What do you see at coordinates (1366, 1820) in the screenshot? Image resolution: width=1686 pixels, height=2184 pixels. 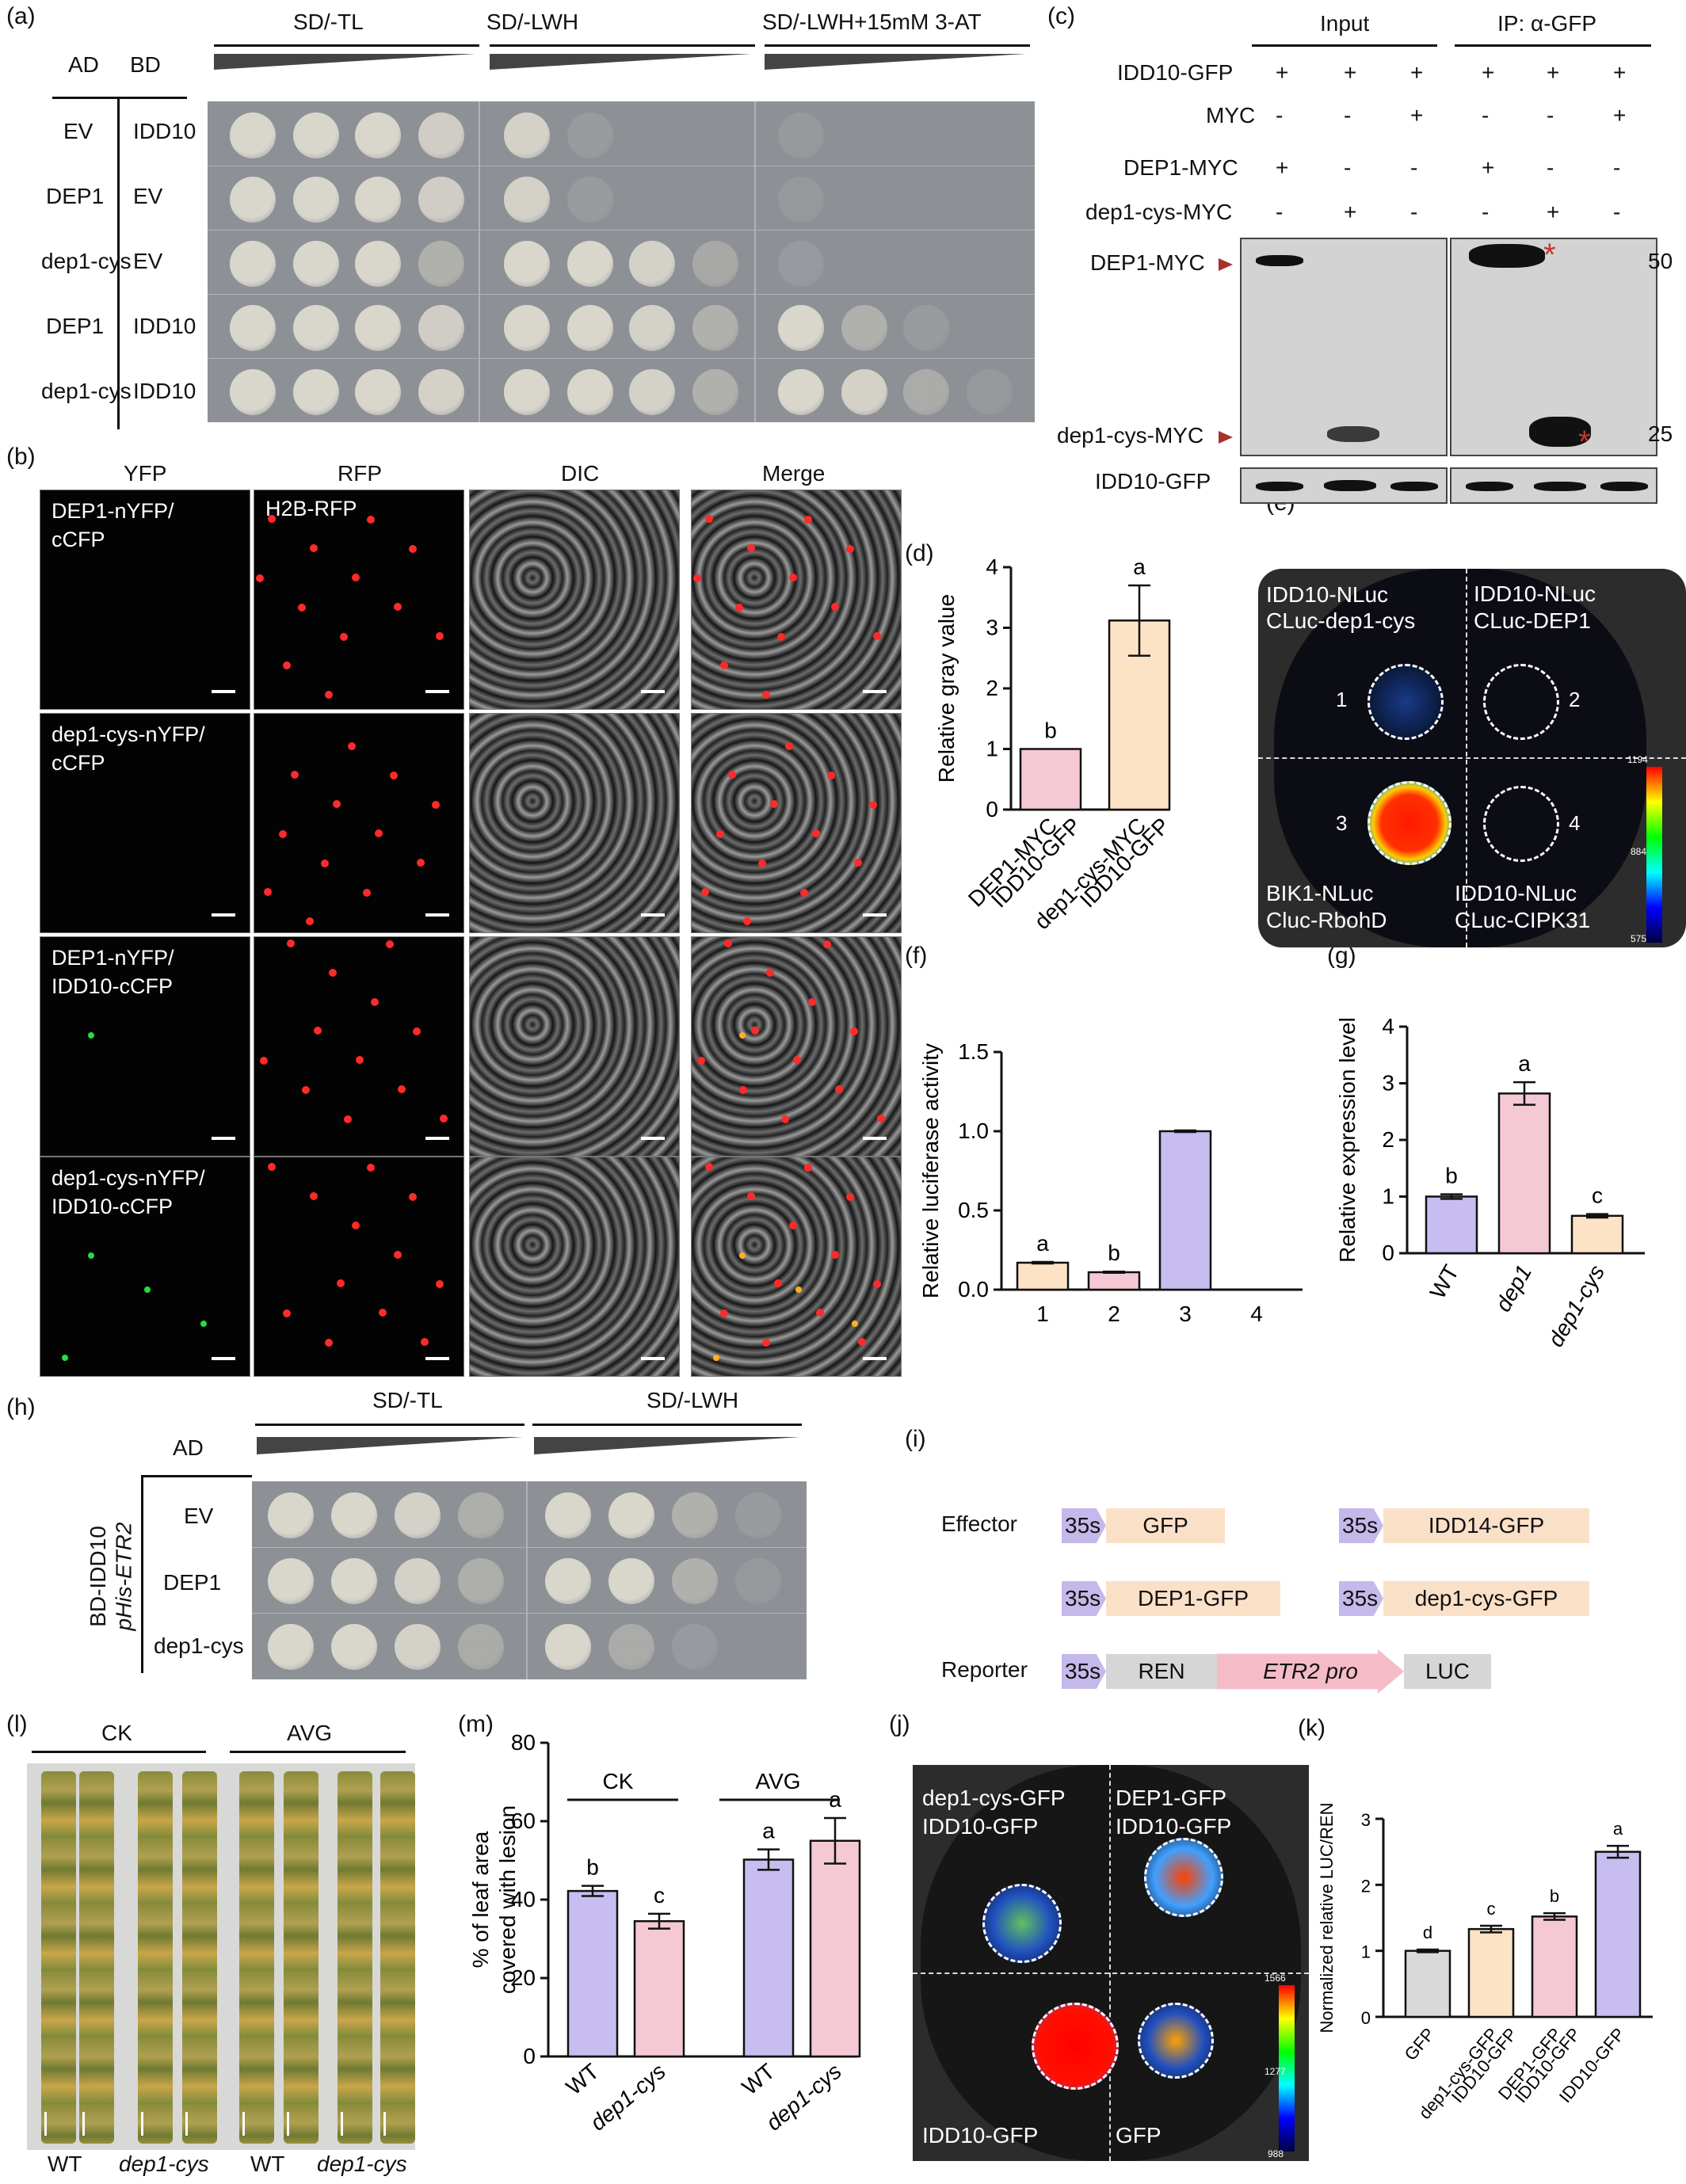 I see `y-tick-label: 3` at bounding box center [1366, 1820].